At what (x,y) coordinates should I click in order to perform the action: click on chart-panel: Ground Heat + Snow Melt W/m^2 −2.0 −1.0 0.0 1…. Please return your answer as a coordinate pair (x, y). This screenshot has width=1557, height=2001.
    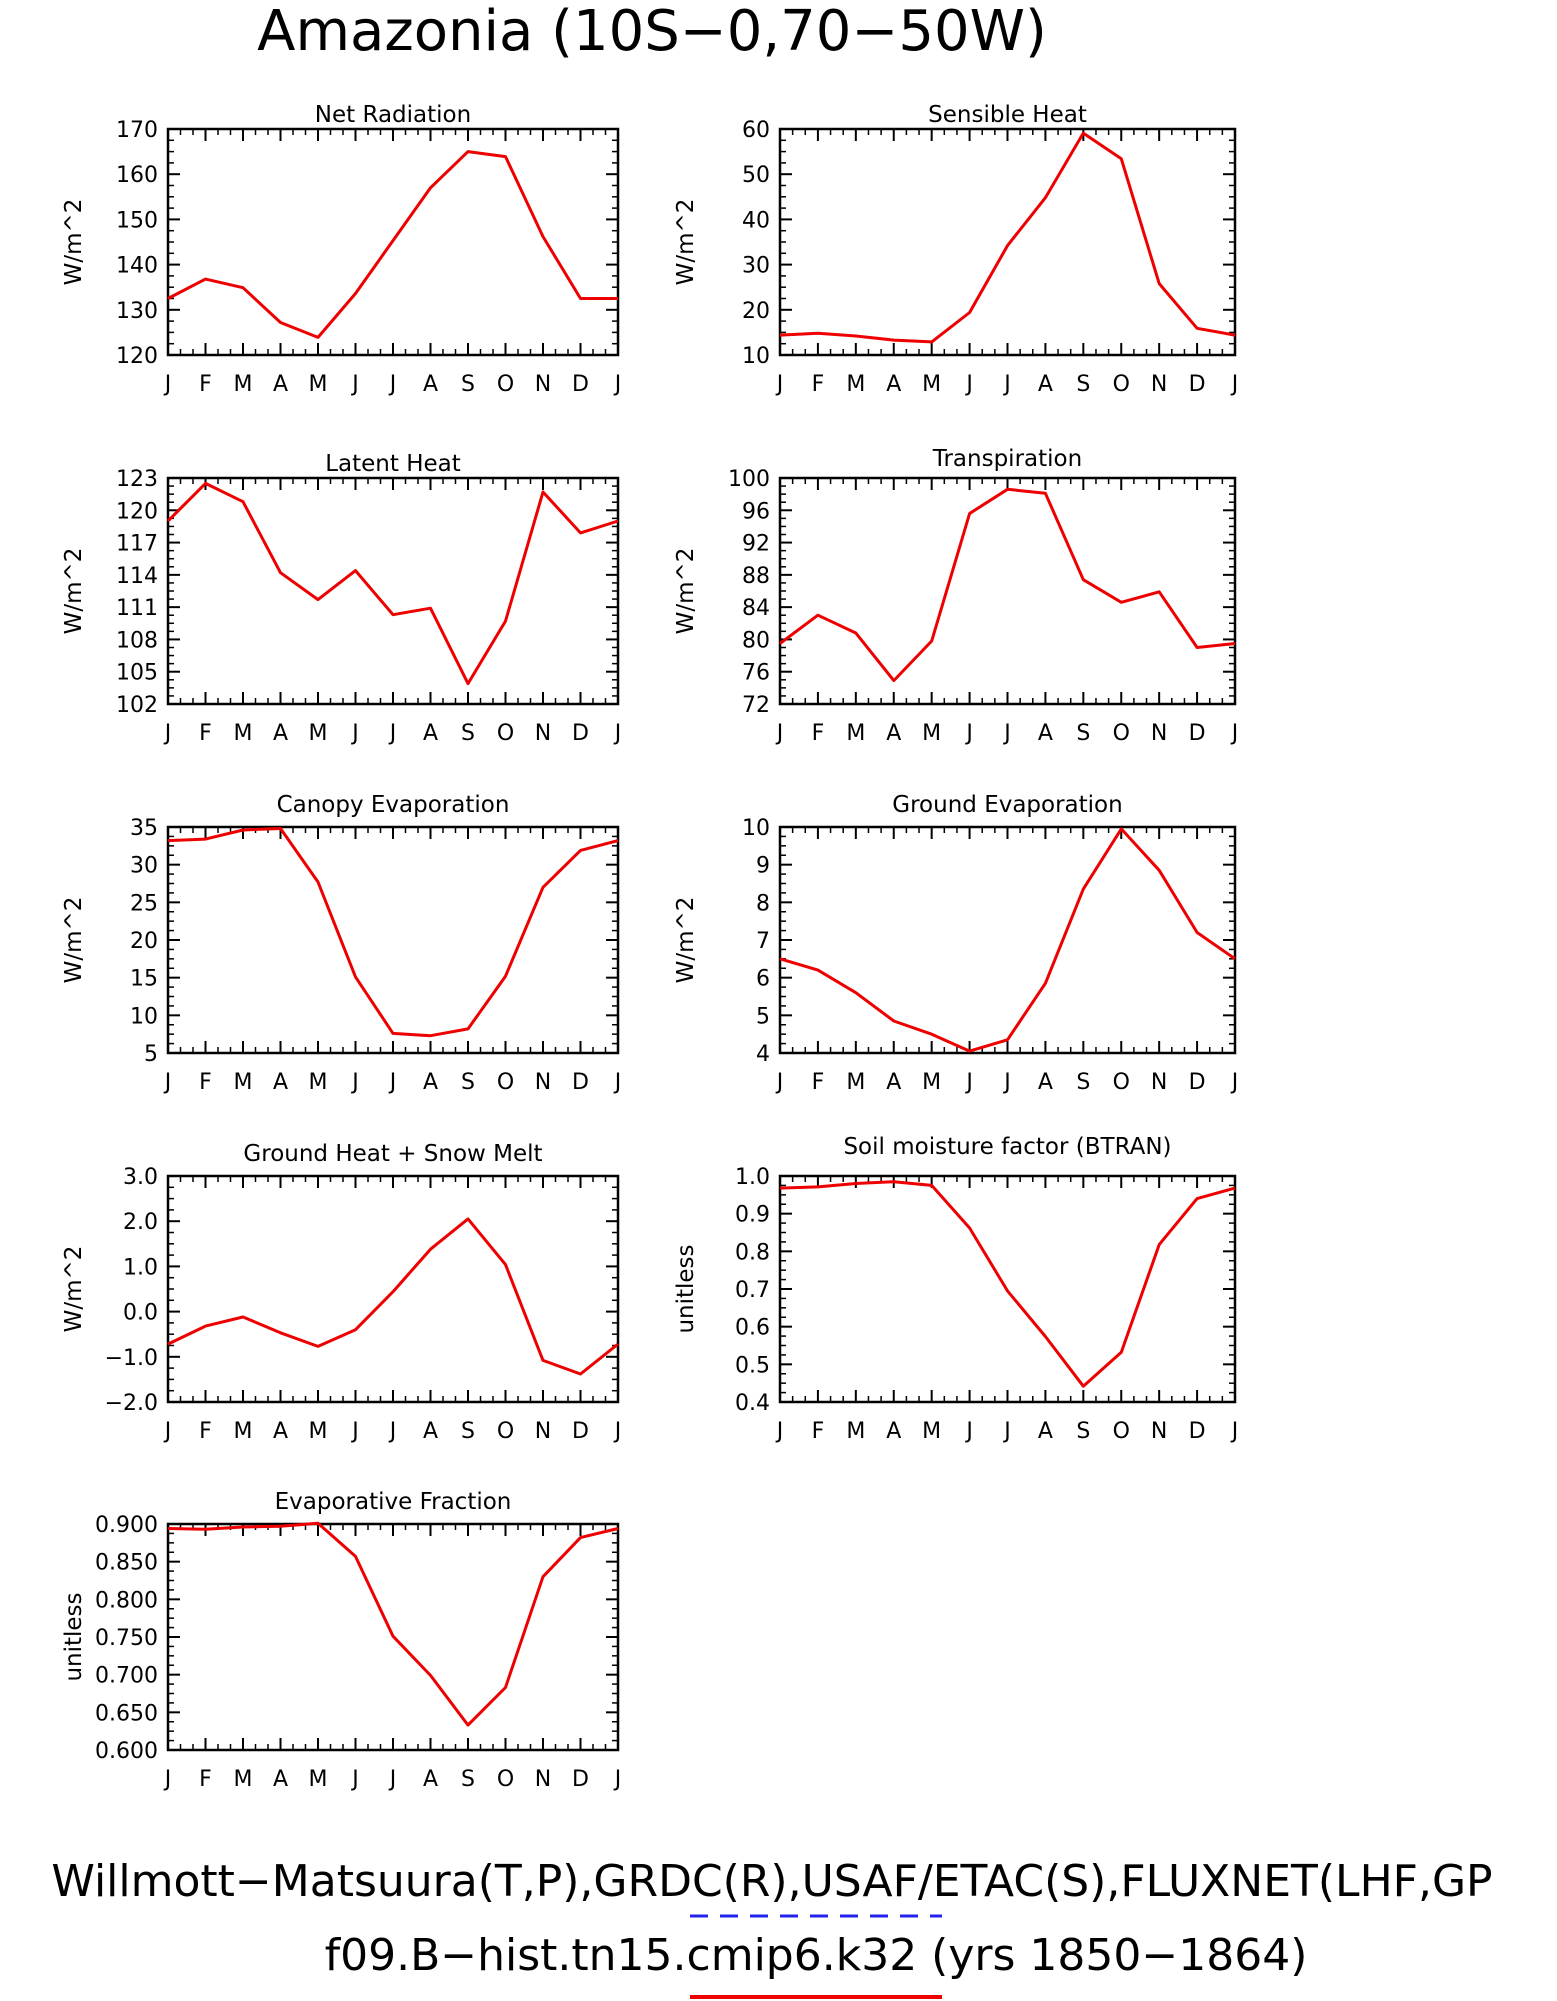
    Looking at the image, I should click on (341, 1292).